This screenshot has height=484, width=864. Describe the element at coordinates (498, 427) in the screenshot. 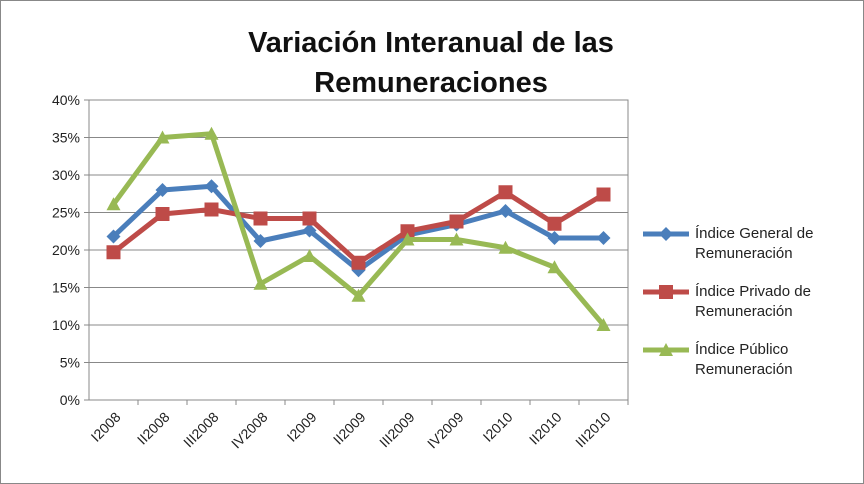

I see `x-tick-label: I2010` at that location.